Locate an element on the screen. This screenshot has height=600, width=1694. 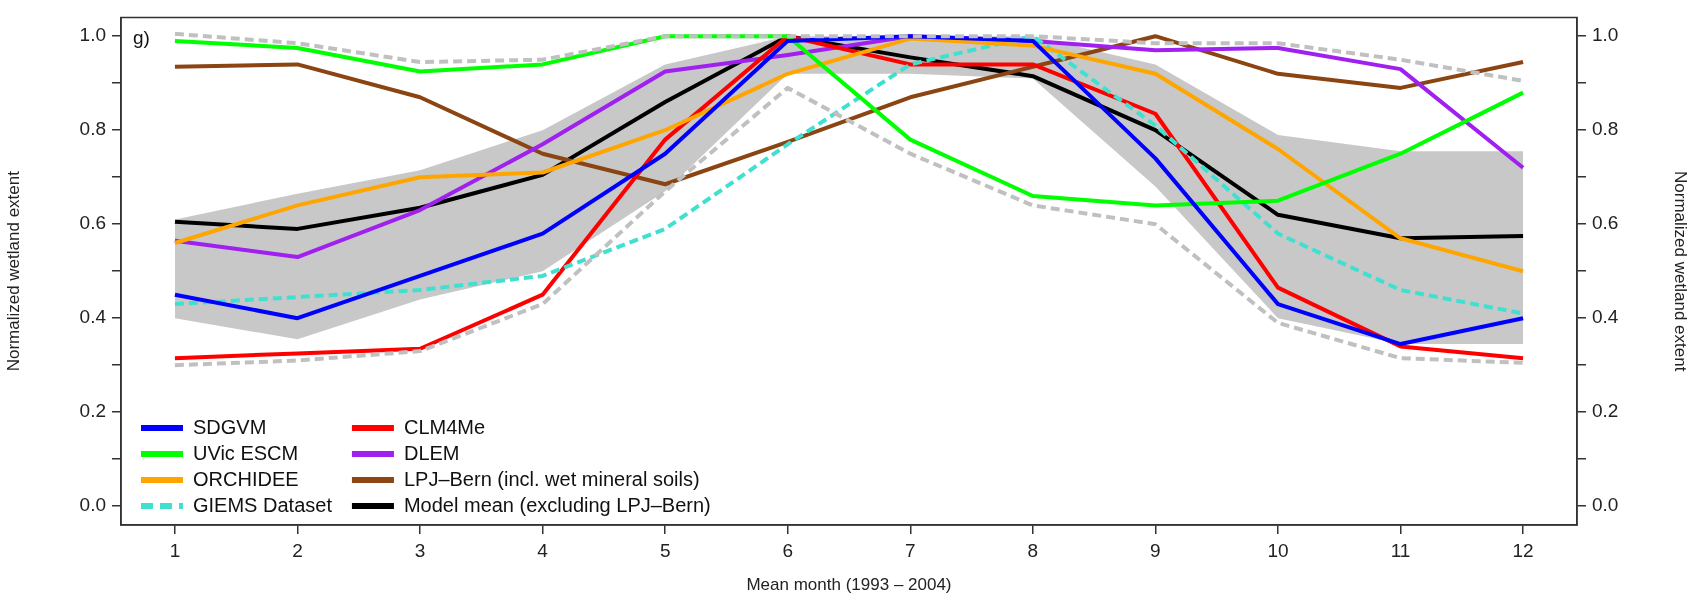
x-tick-label: 7 is located at coordinates (910, 550).